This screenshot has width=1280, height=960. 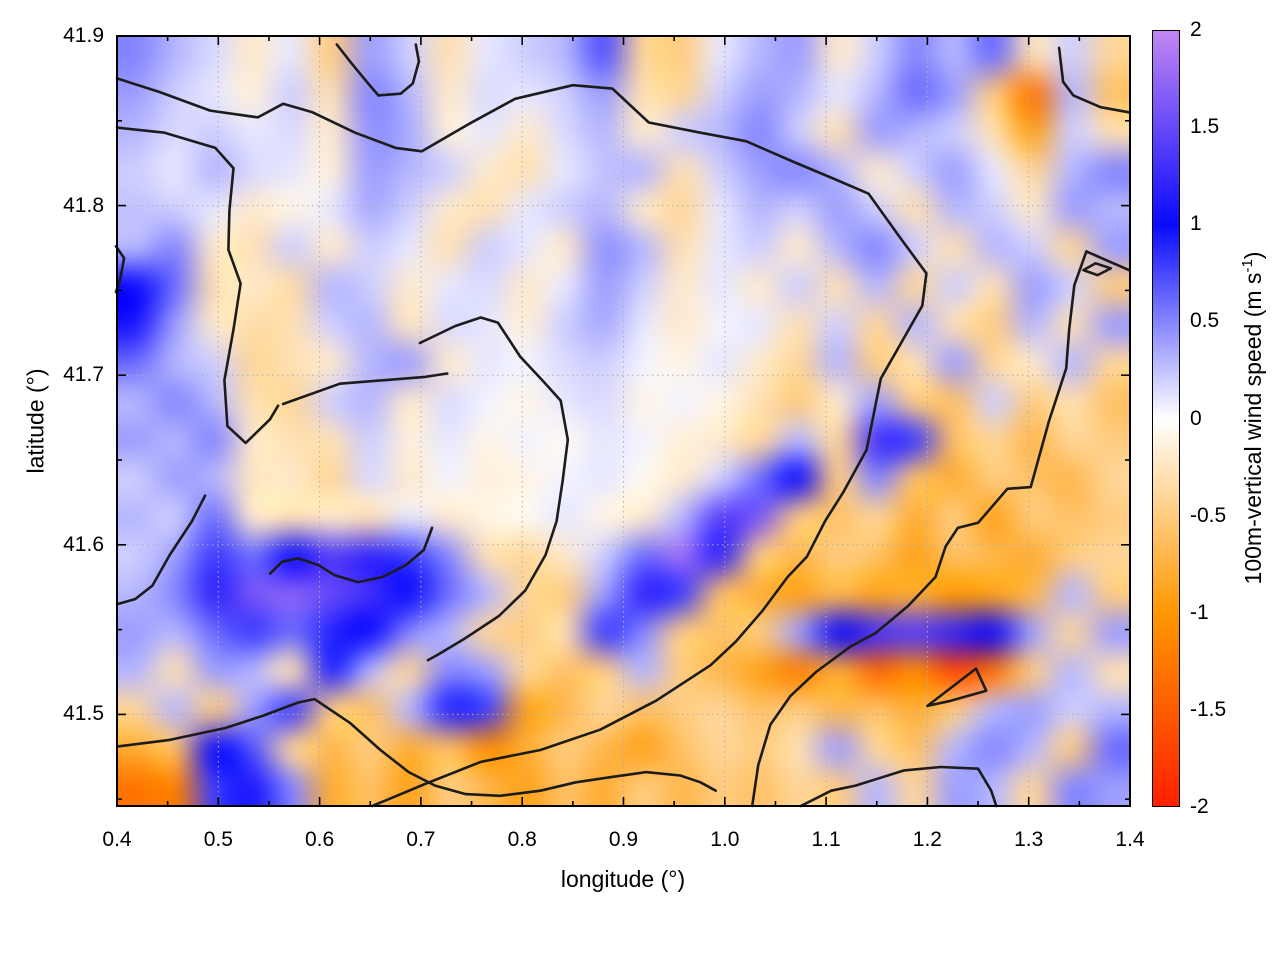 I want to click on colorbar-tick-label: -2, so click(x=1199, y=806).